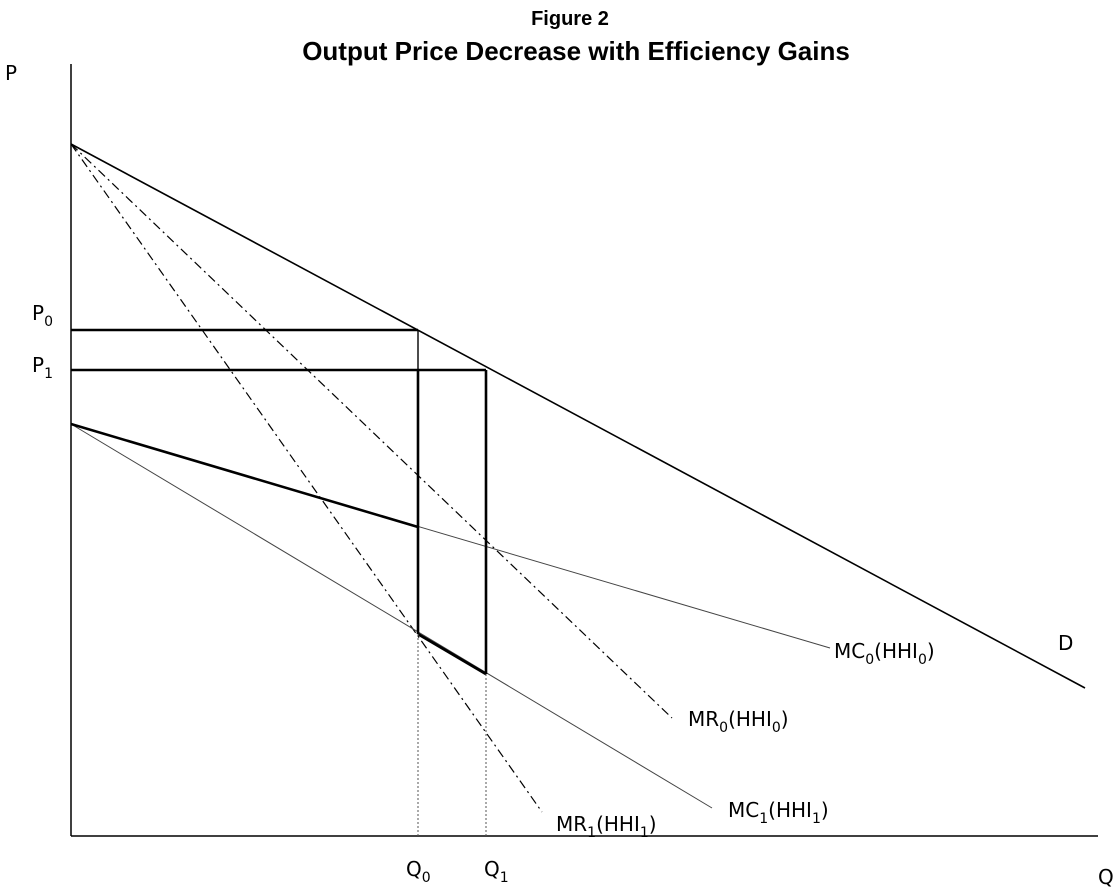 The height and width of the screenshot is (888, 1120). I want to click on p0-label: P0, so click(42, 315).